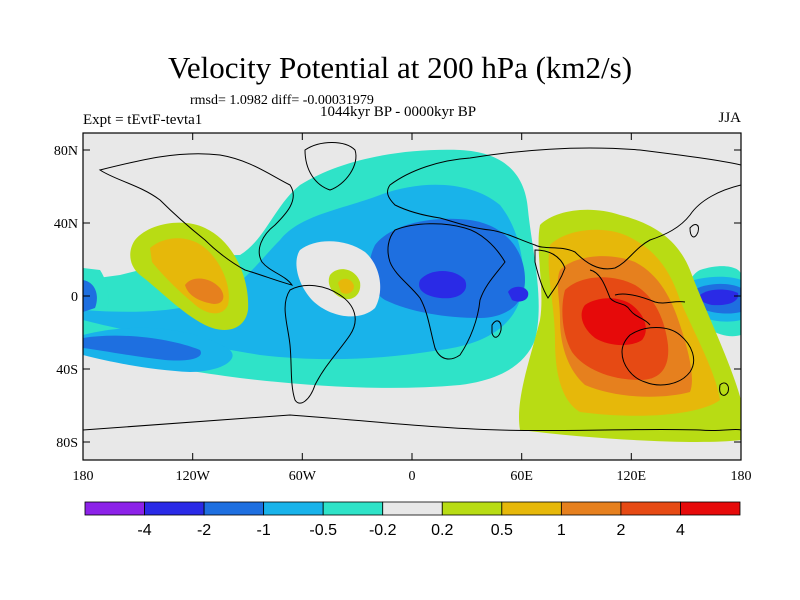 The width and height of the screenshot is (800, 600). I want to click on coast-greenland, so click(330, 166).